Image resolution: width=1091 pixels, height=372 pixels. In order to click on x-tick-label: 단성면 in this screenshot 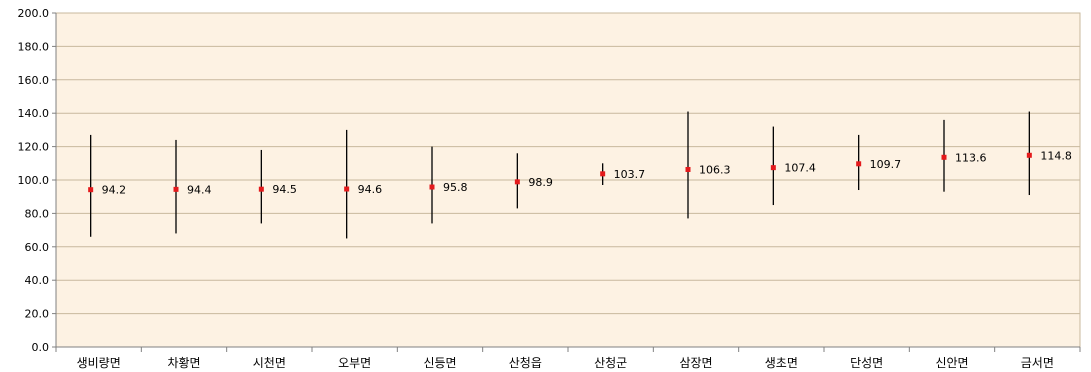, I will do `click(866, 363)`.